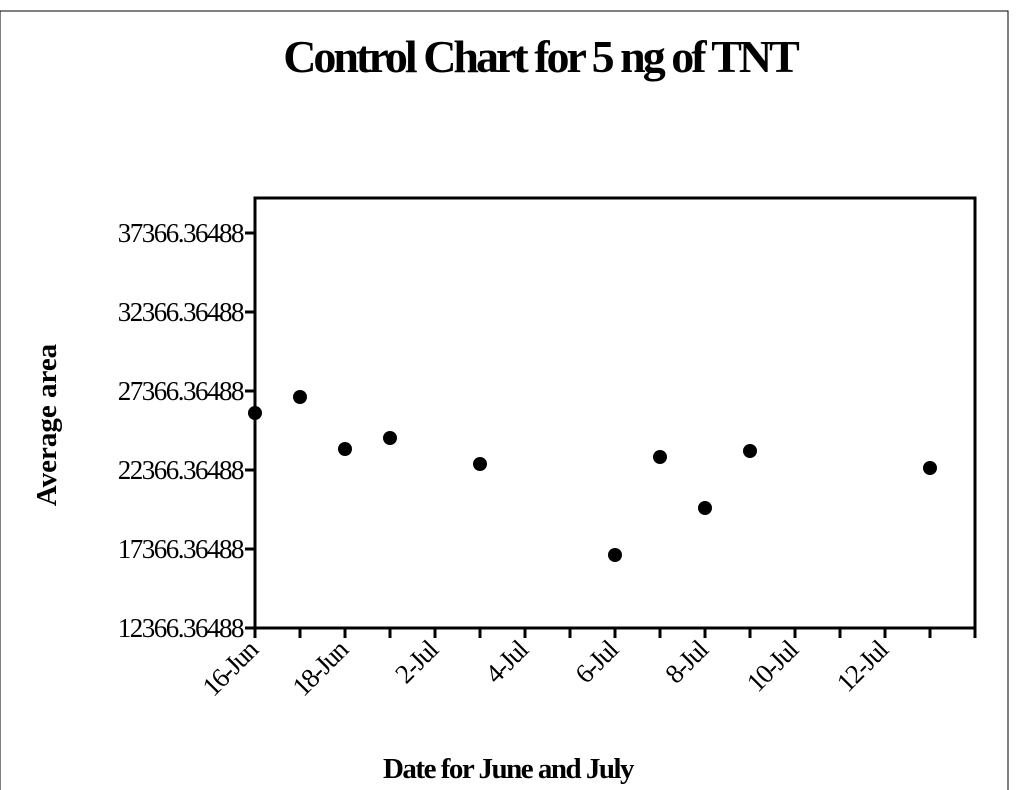  I want to click on x-tick-label: 16-Jun, so click(230, 668).